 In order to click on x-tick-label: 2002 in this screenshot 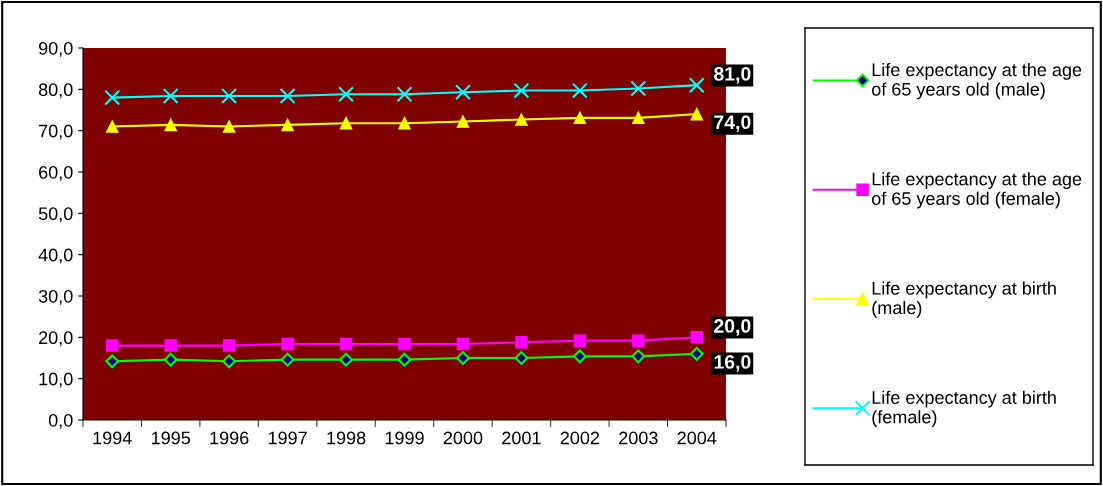, I will do `click(580, 438)`.